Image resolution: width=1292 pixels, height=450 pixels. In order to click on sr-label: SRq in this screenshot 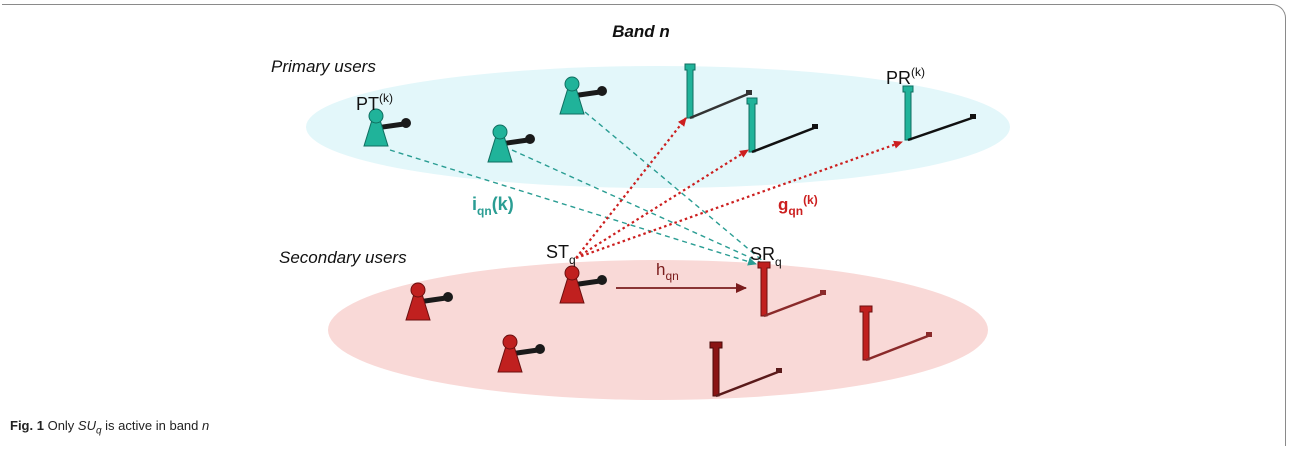, I will do `click(766, 256)`.